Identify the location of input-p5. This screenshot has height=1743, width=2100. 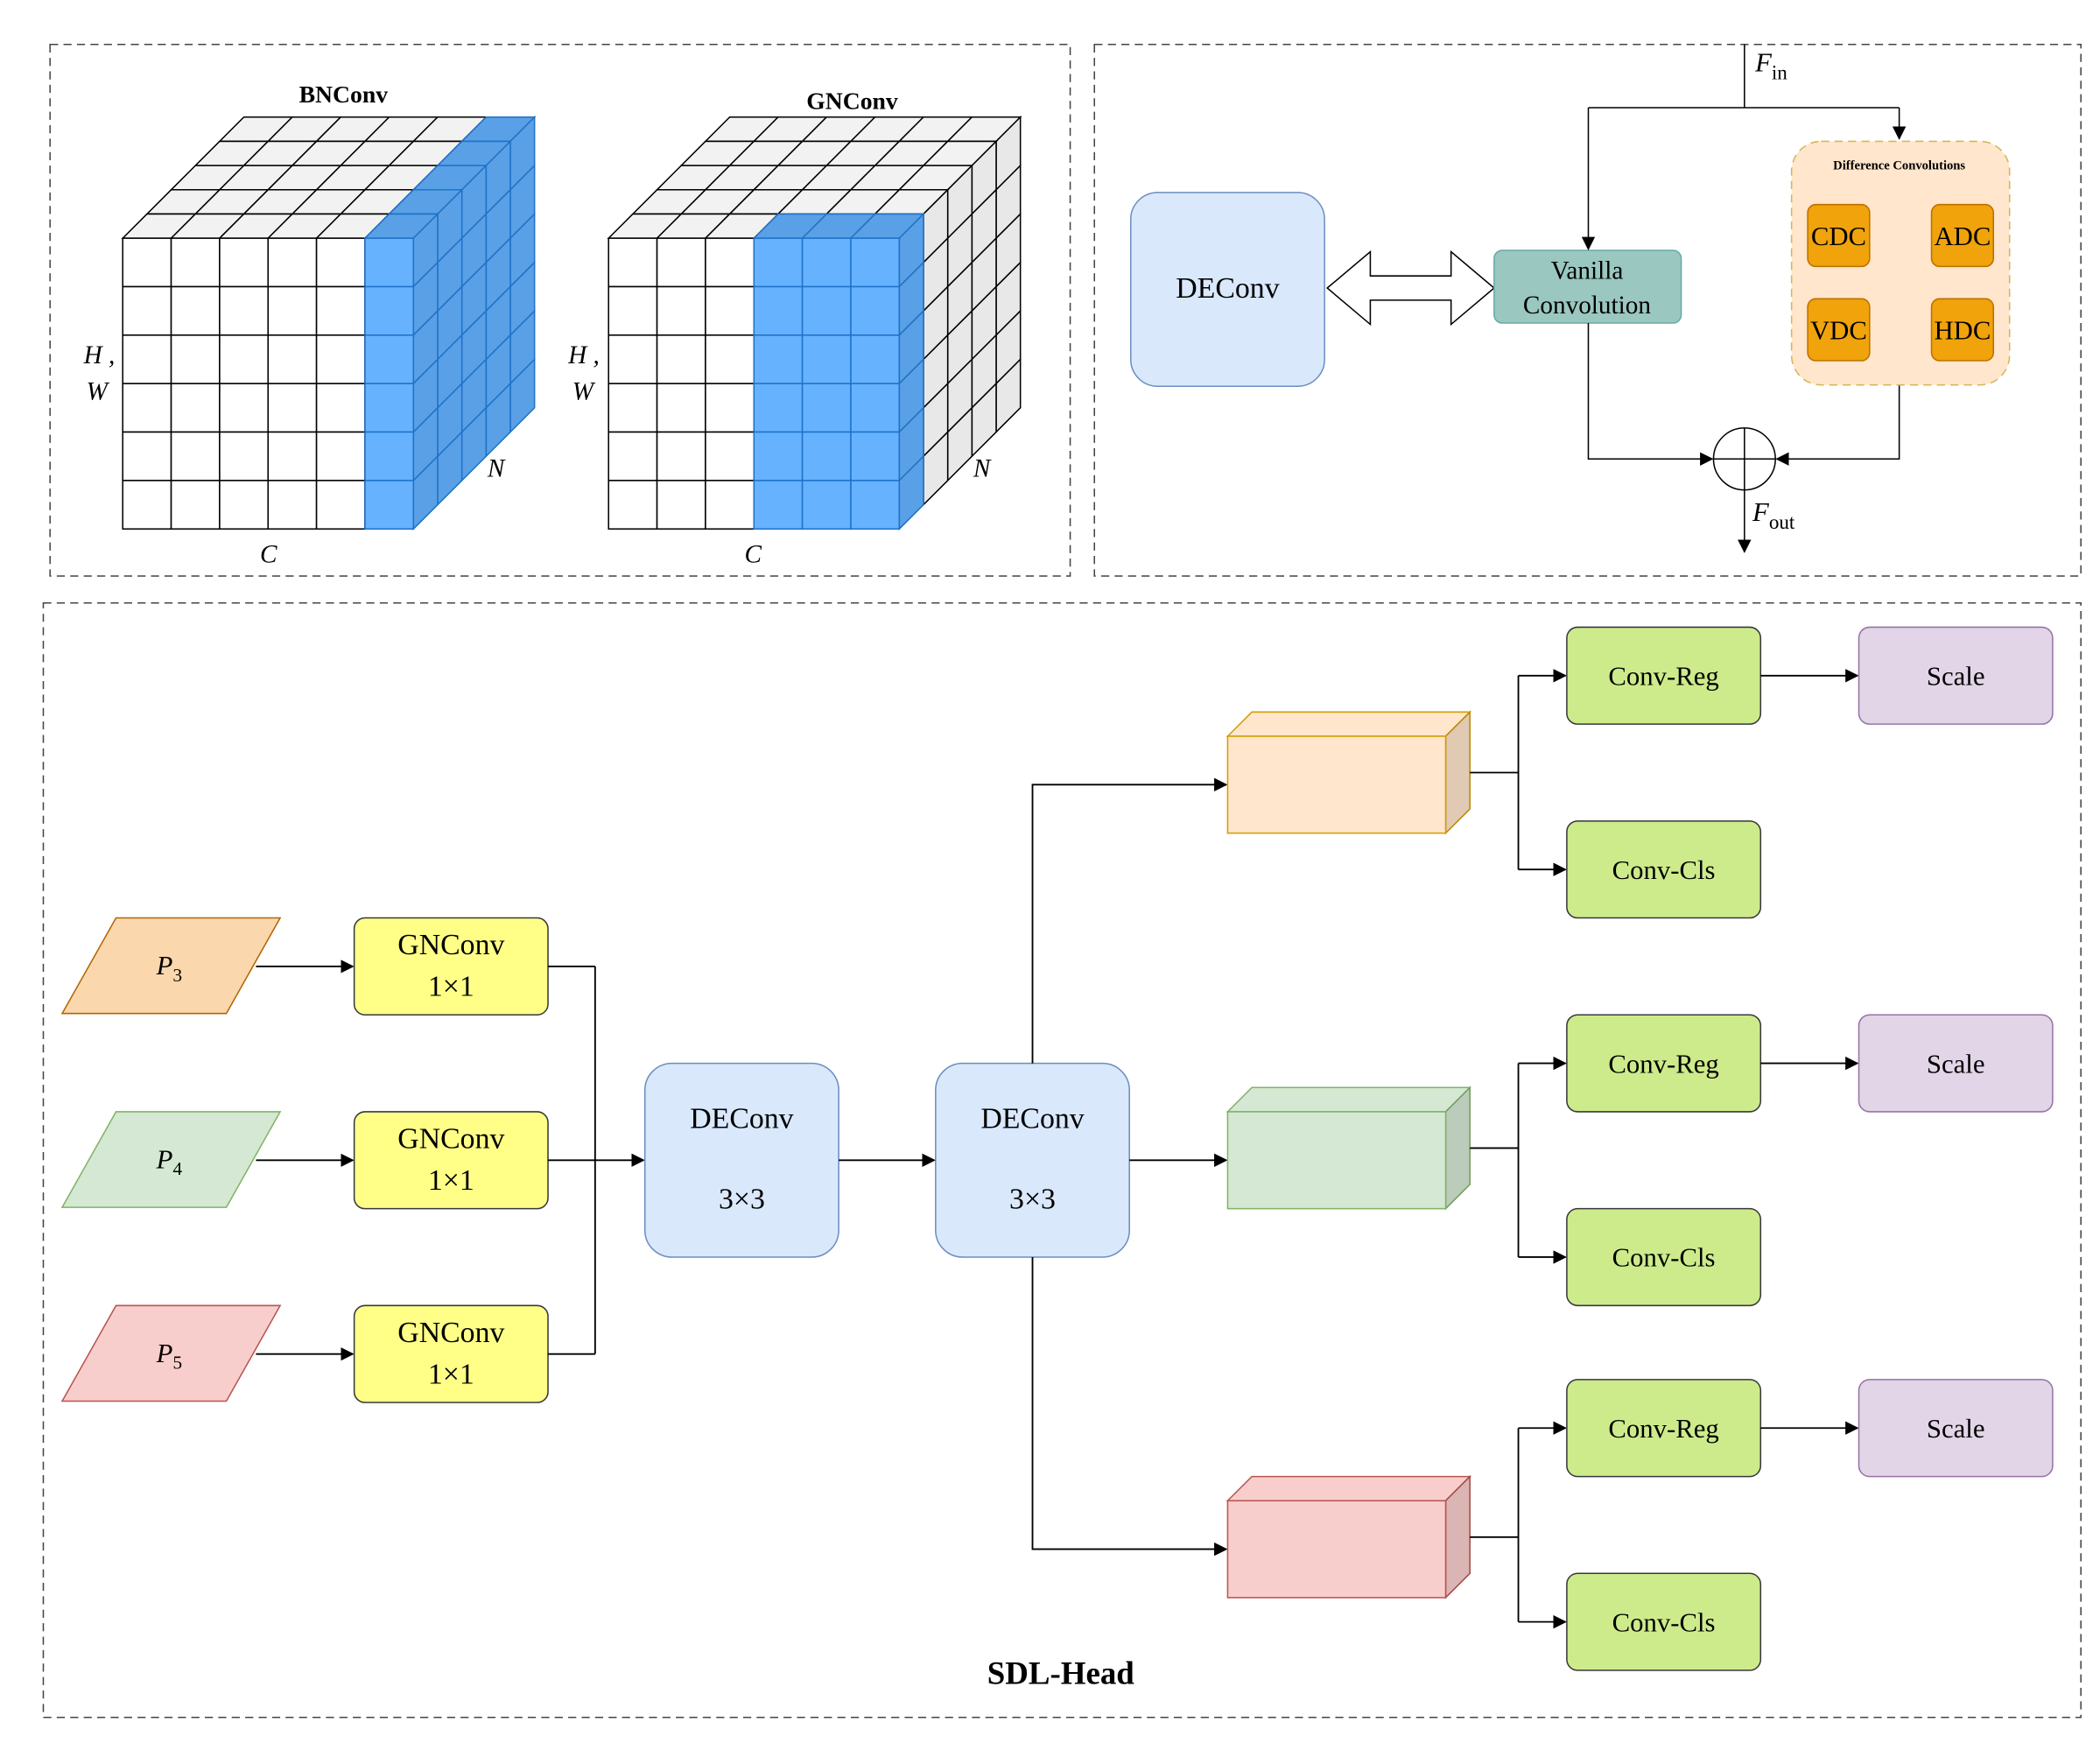
(171, 1353).